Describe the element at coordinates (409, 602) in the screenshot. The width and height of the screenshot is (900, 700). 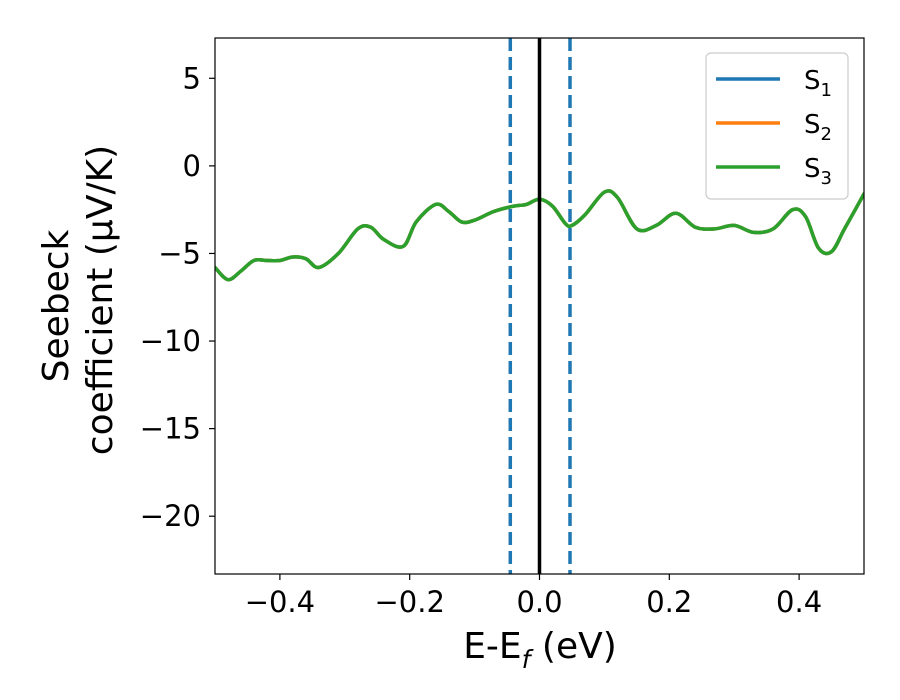
I see `x-tick-label: −0.2` at that location.